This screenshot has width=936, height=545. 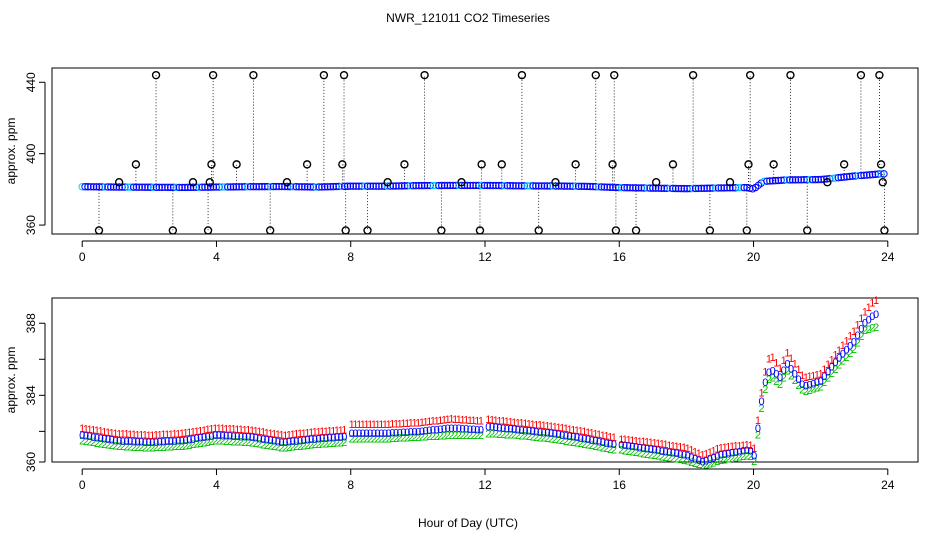 I want to click on bottom-y-tick-label: 360, so click(x=31, y=462).